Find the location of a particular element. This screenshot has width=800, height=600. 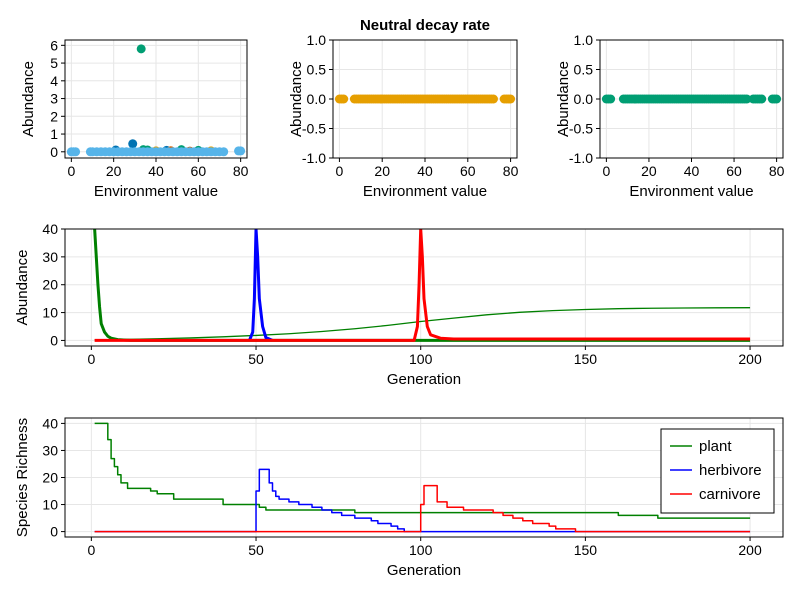

legend: plant herbivore carnivore is located at coordinates (717, 471).